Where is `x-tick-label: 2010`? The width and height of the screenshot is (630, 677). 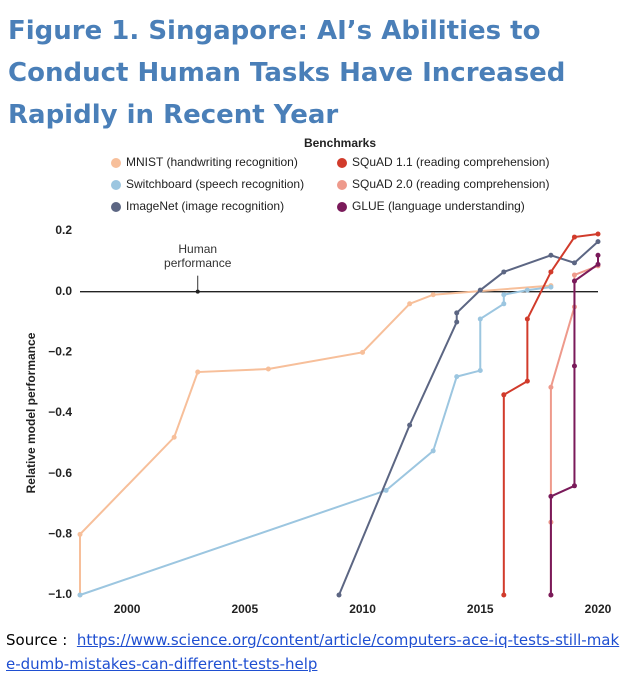
x-tick-label: 2010 is located at coordinates (362, 608).